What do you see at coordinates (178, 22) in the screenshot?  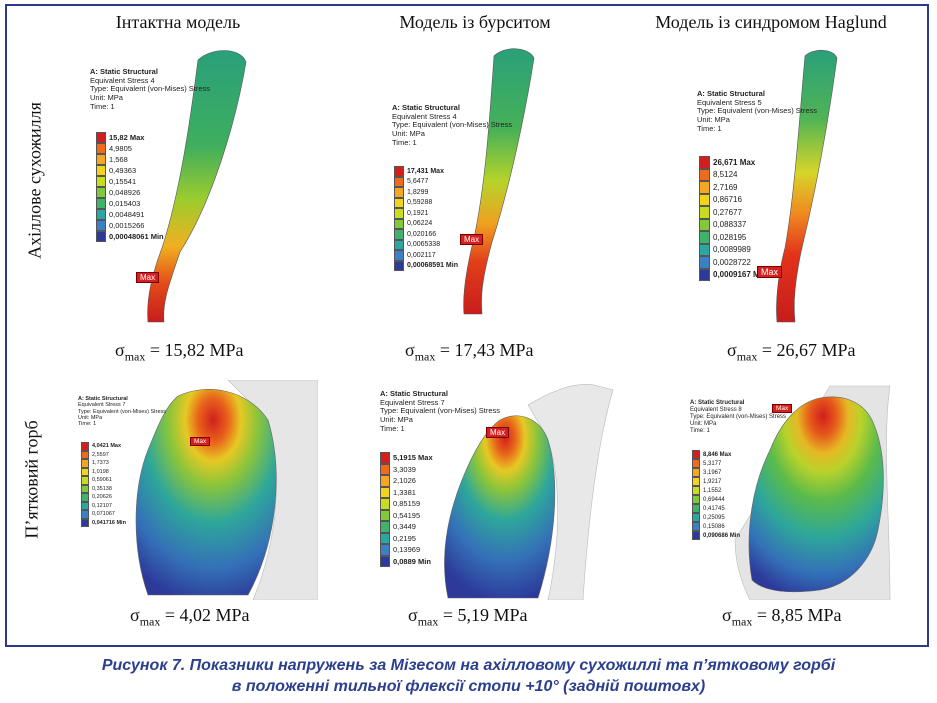 I see `column-header-intact: Інтактна модель` at bounding box center [178, 22].